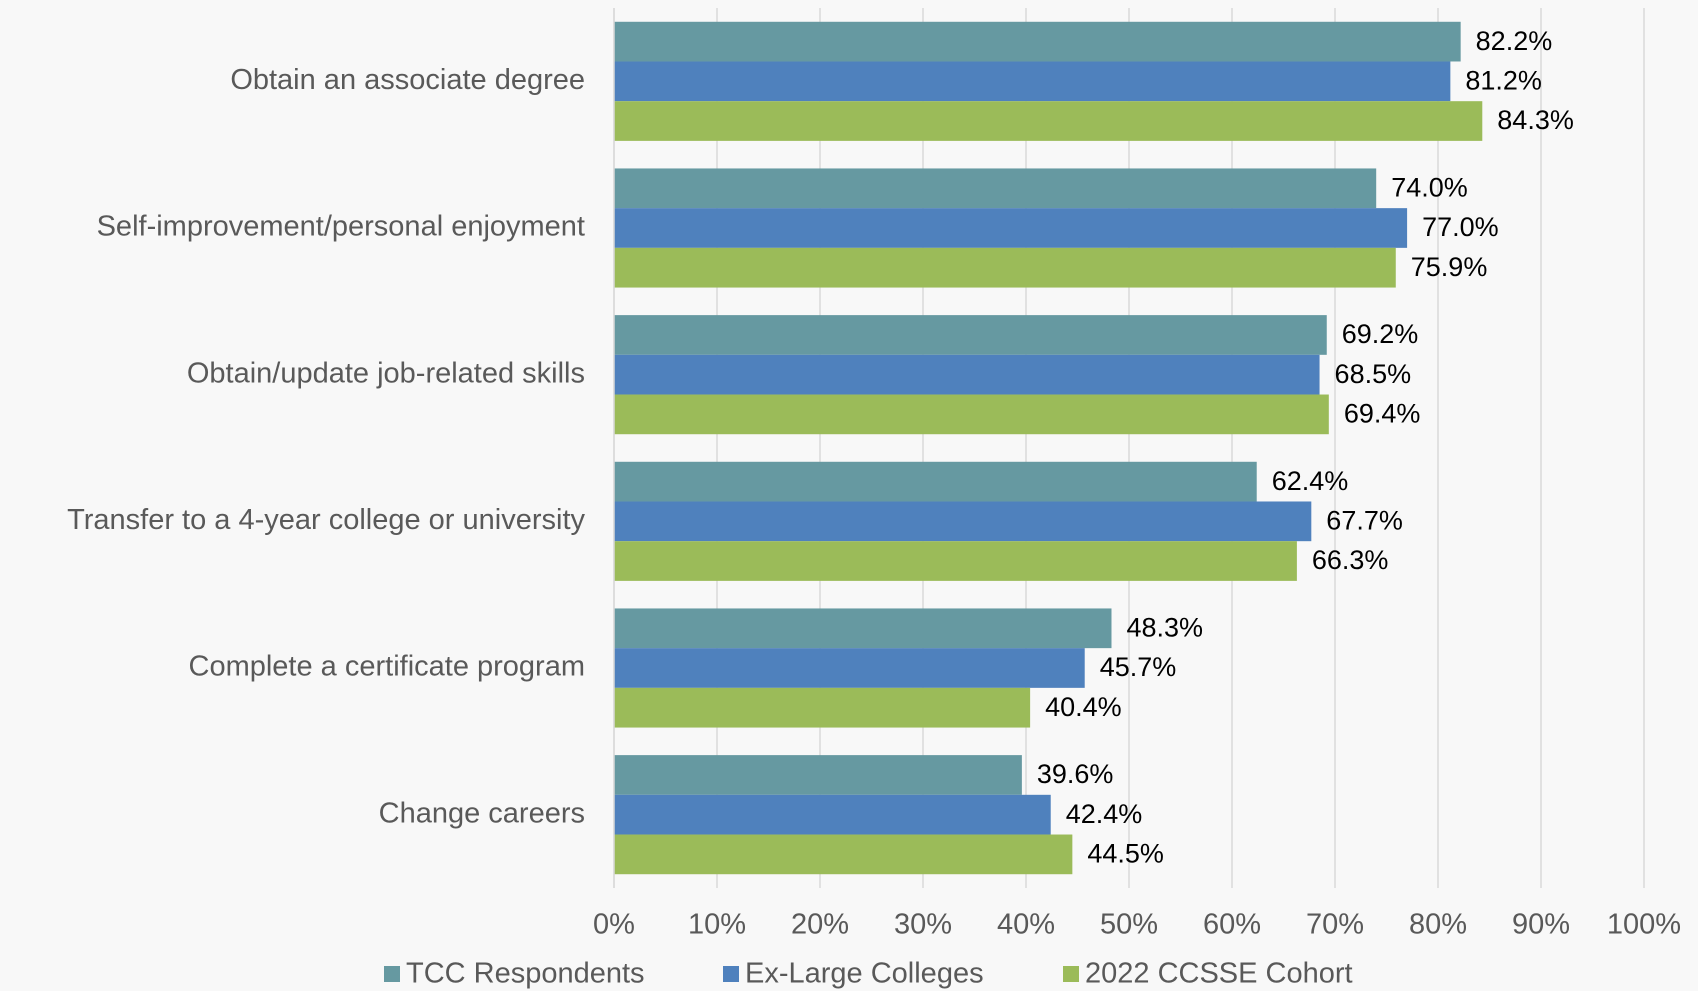 This screenshot has height=991, width=1698. I want to click on x-tick-label: 10%, so click(717, 925).